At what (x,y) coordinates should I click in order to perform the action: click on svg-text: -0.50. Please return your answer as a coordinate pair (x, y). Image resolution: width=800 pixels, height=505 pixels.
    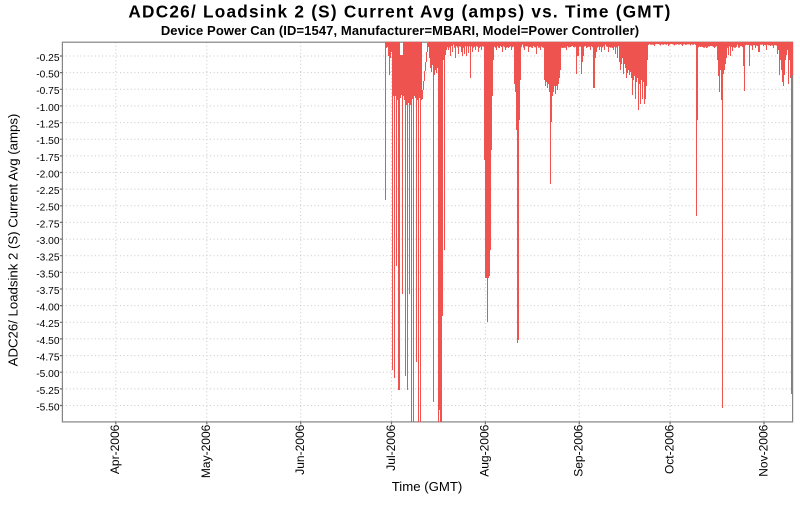
    Looking at the image, I should click on (48, 75).